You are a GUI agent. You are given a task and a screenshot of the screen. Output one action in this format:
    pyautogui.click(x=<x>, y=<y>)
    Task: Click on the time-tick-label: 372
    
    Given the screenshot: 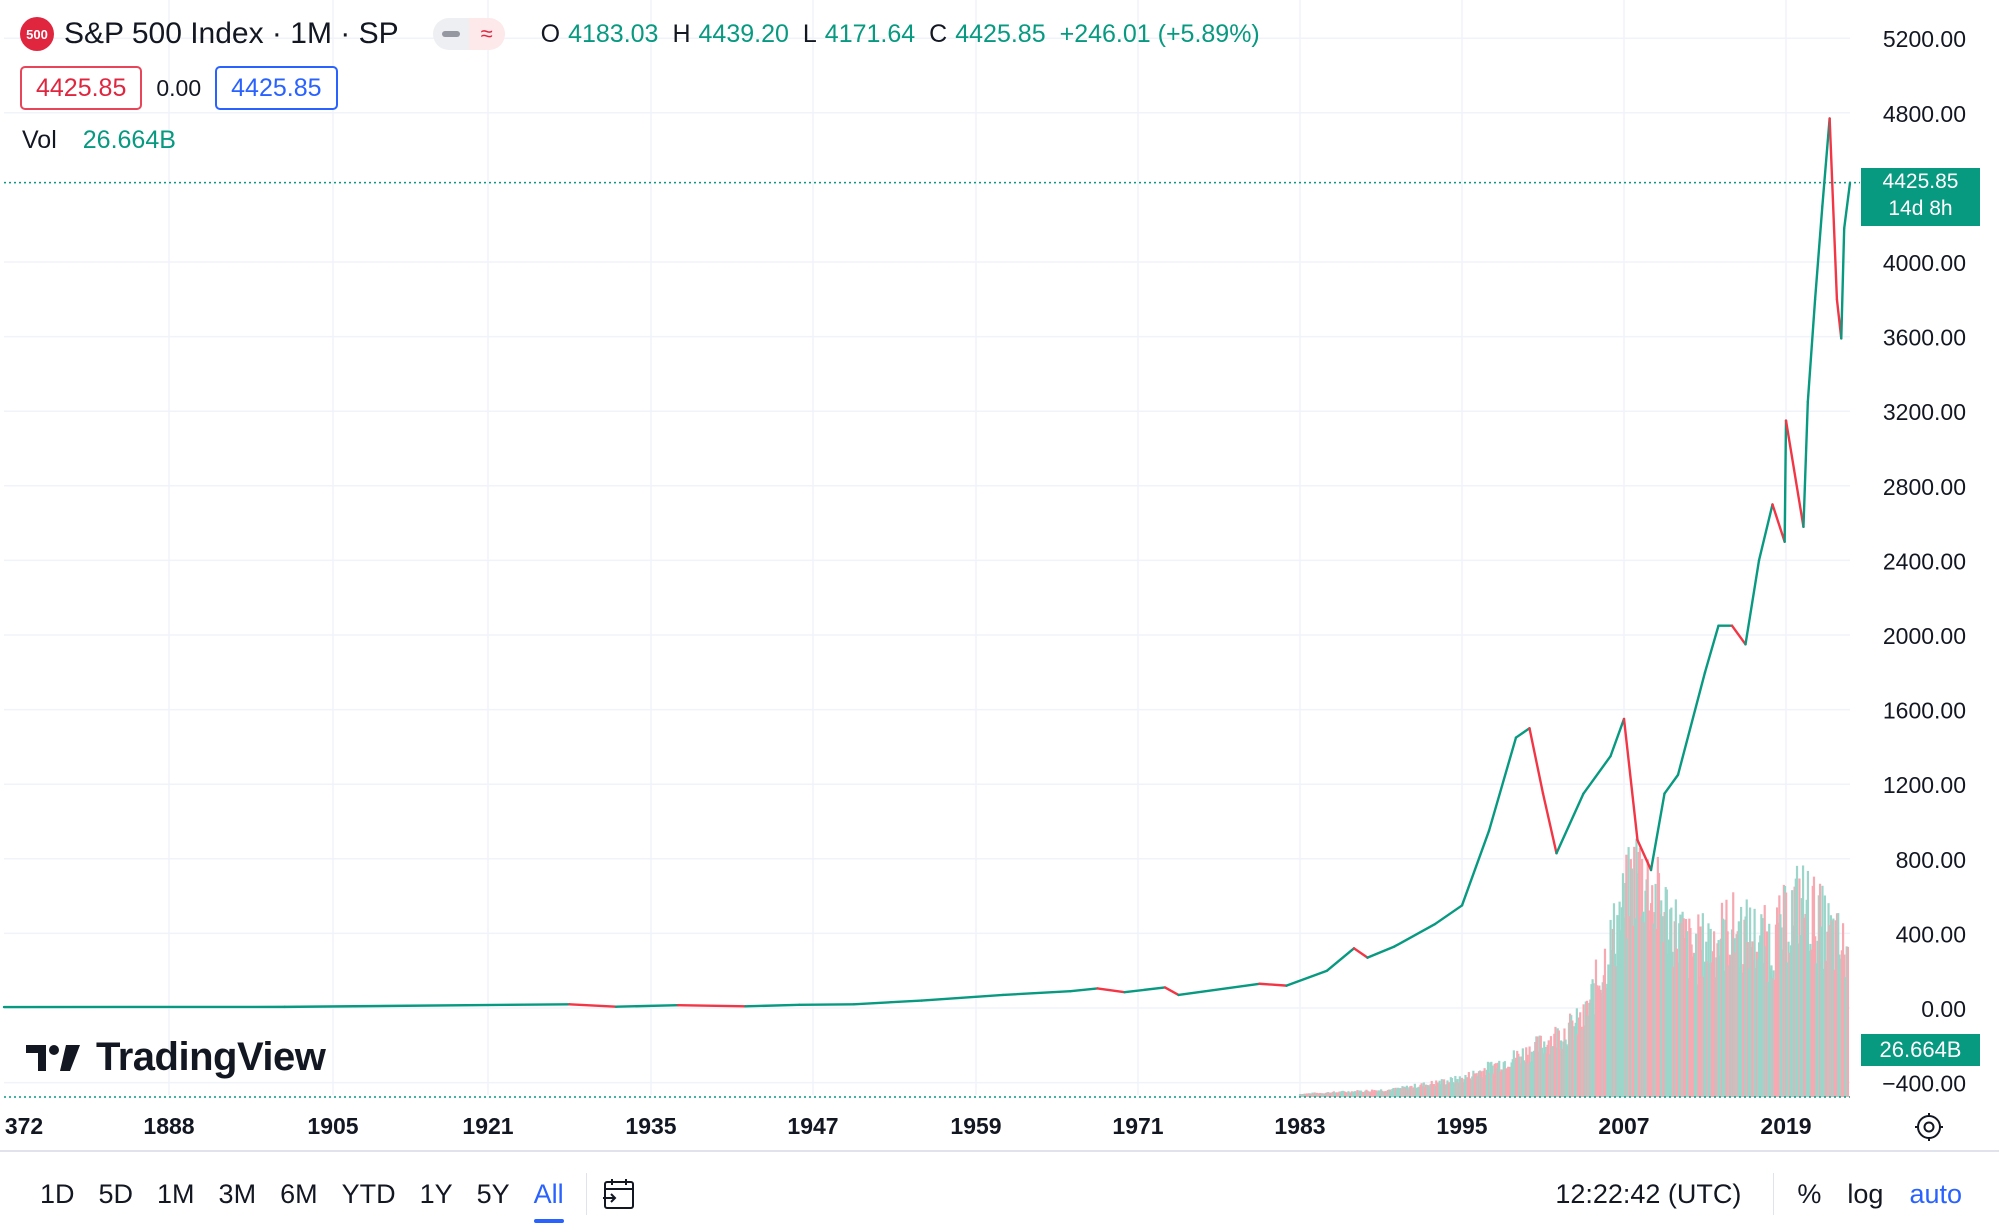 What is the action you would take?
    pyautogui.click(x=24, y=1126)
    